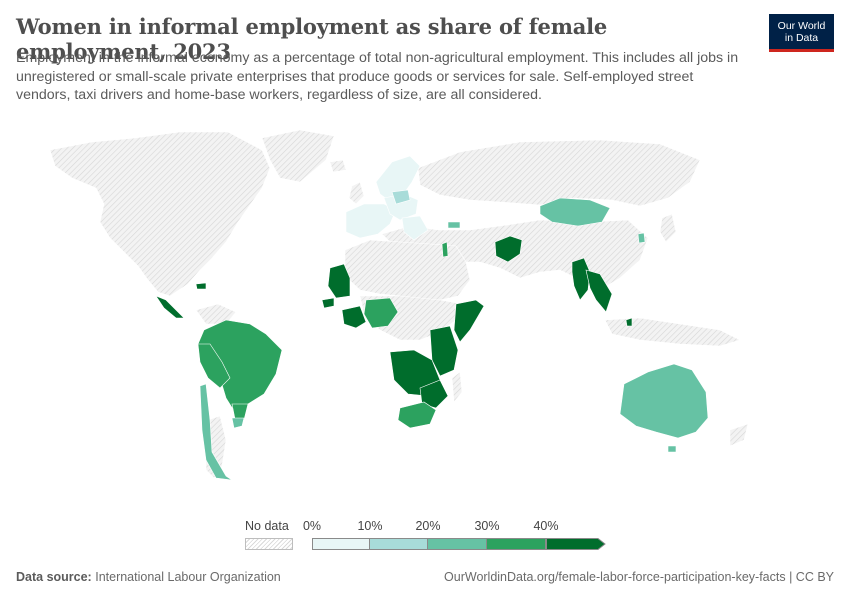  What do you see at coordinates (214, 366) in the screenshot?
I see `peru-bolivia` at bounding box center [214, 366].